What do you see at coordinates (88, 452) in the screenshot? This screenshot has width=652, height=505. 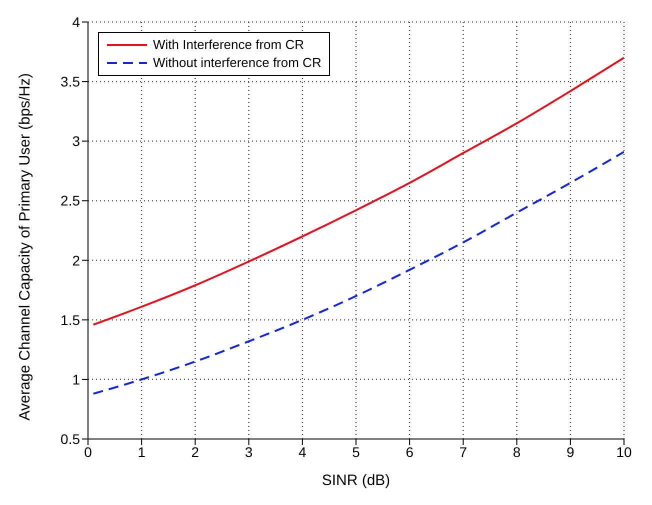 I see `x-tick-label: 0` at bounding box center [88, 452].